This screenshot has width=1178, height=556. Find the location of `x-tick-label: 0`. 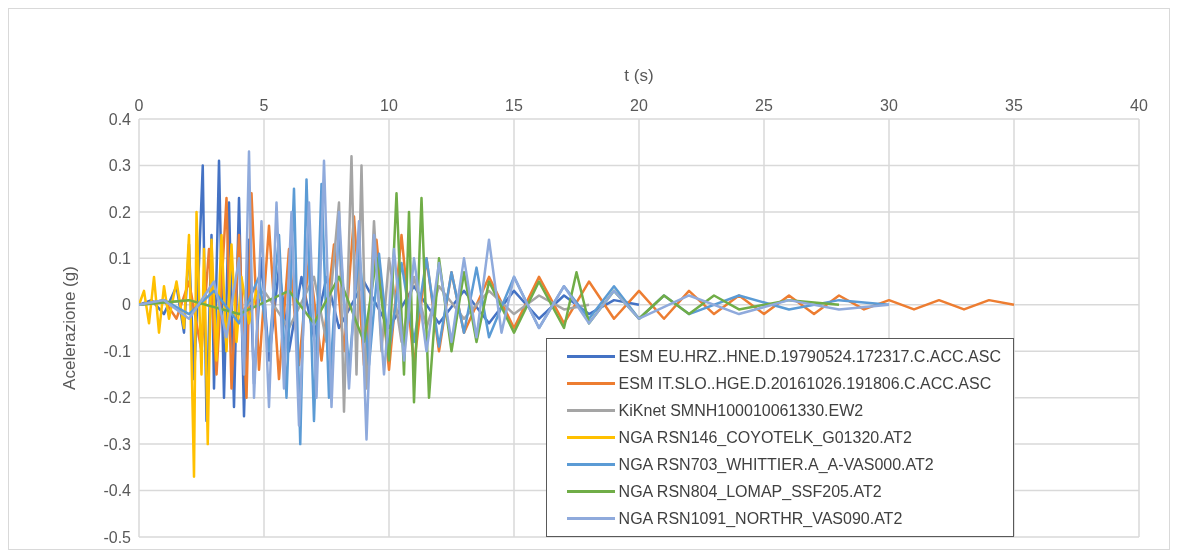

x-tick-label: 0 is located at coordinates (139, 105).